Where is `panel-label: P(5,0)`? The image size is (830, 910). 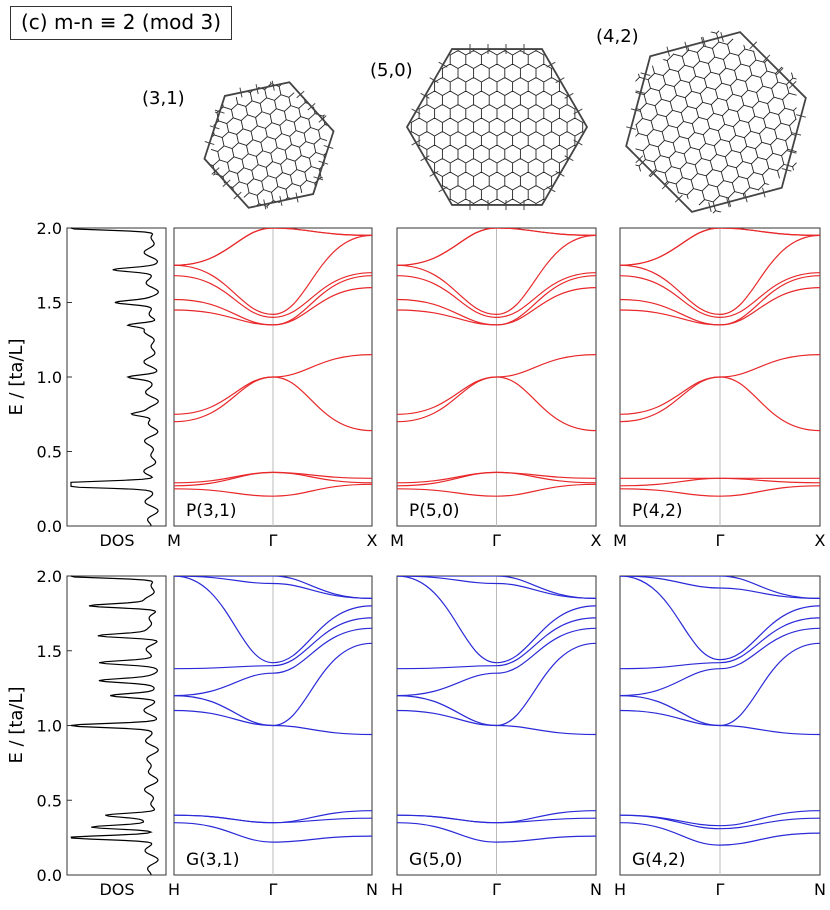 panel-label: P(5,0) is located at coordinates (434, 511).